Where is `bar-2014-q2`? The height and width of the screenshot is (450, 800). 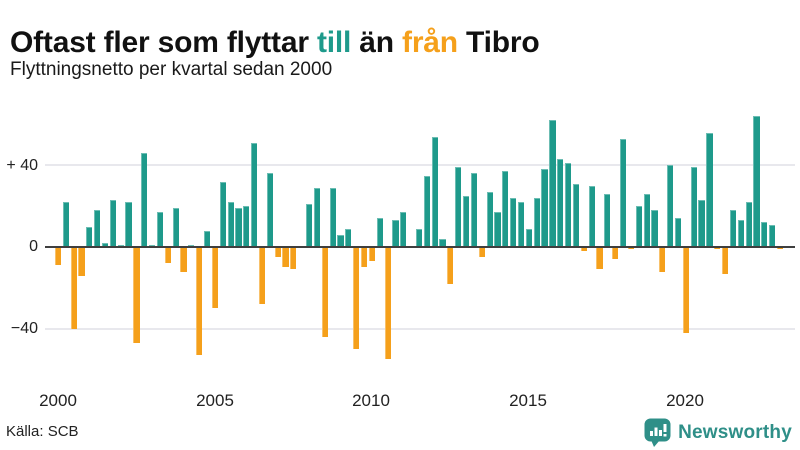 bar-2014-q2 is located at coordinates (505, 209).